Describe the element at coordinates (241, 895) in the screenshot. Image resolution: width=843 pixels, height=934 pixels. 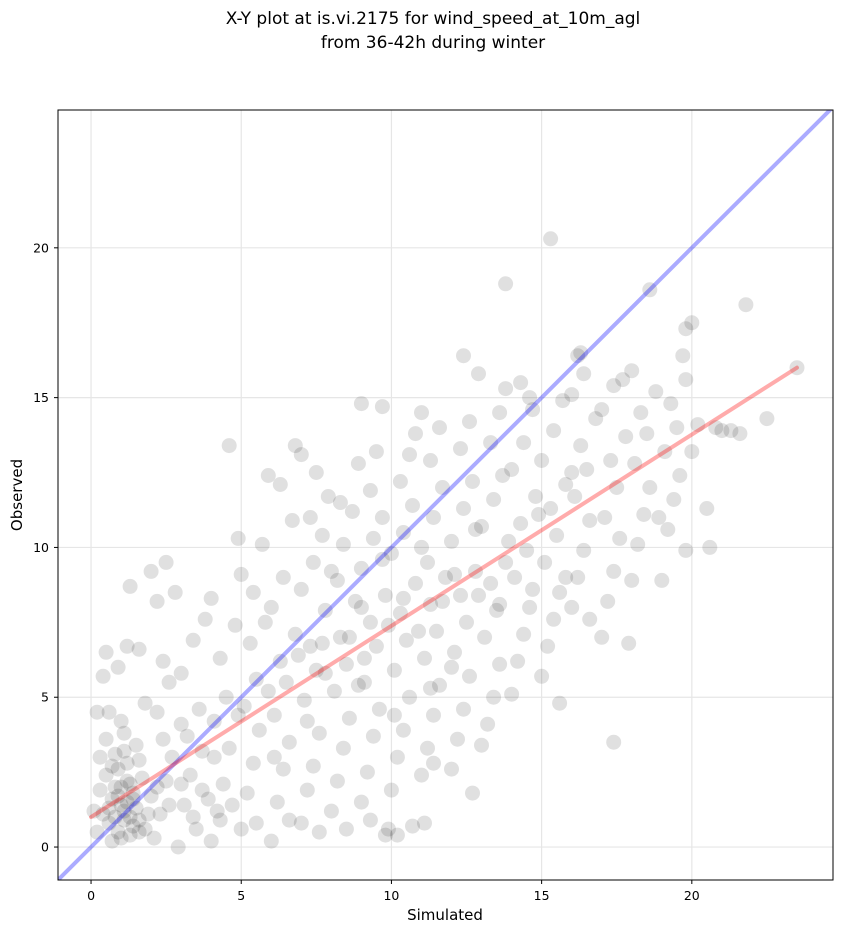
I see `x-tick-label: 5` at that location.